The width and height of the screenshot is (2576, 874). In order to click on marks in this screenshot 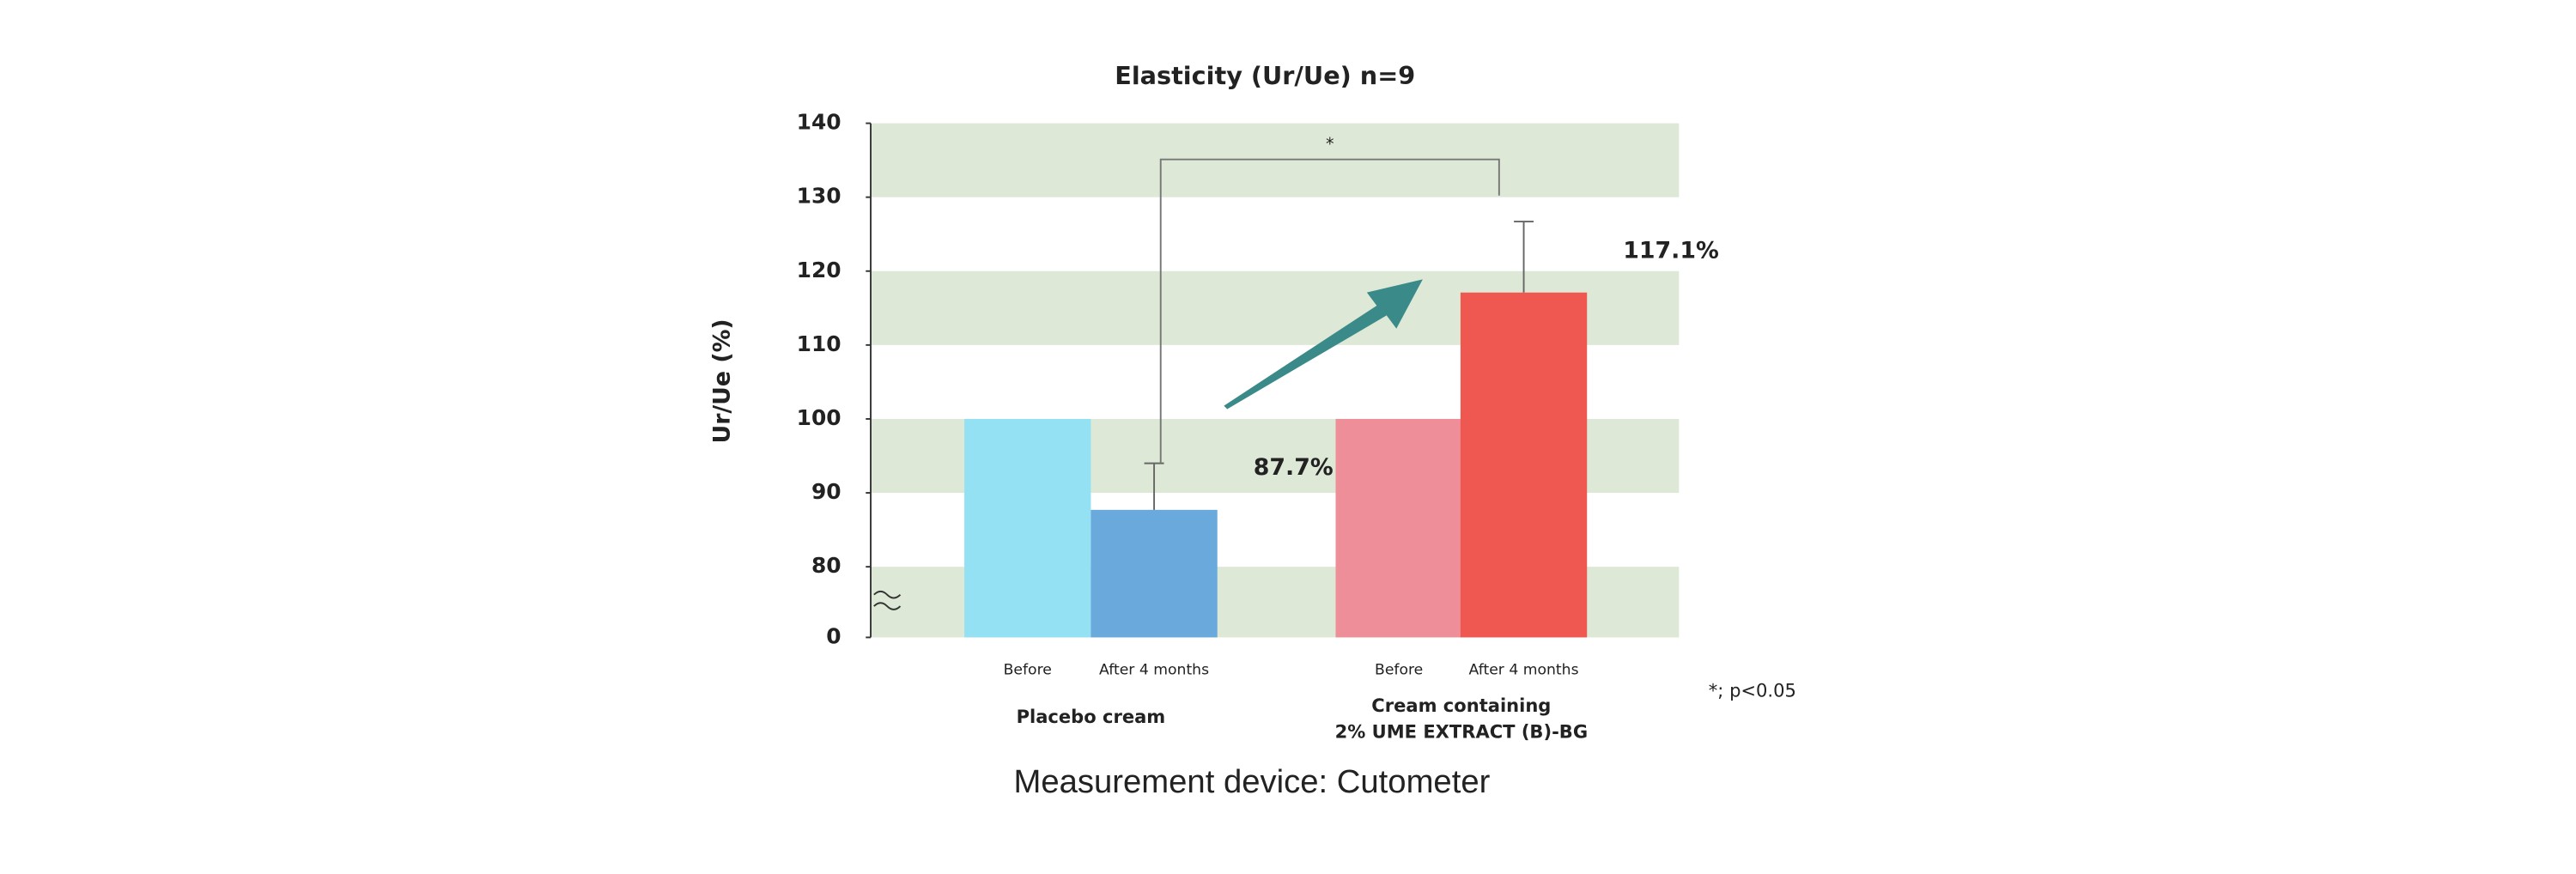, I will do `click(1276, 429)`.